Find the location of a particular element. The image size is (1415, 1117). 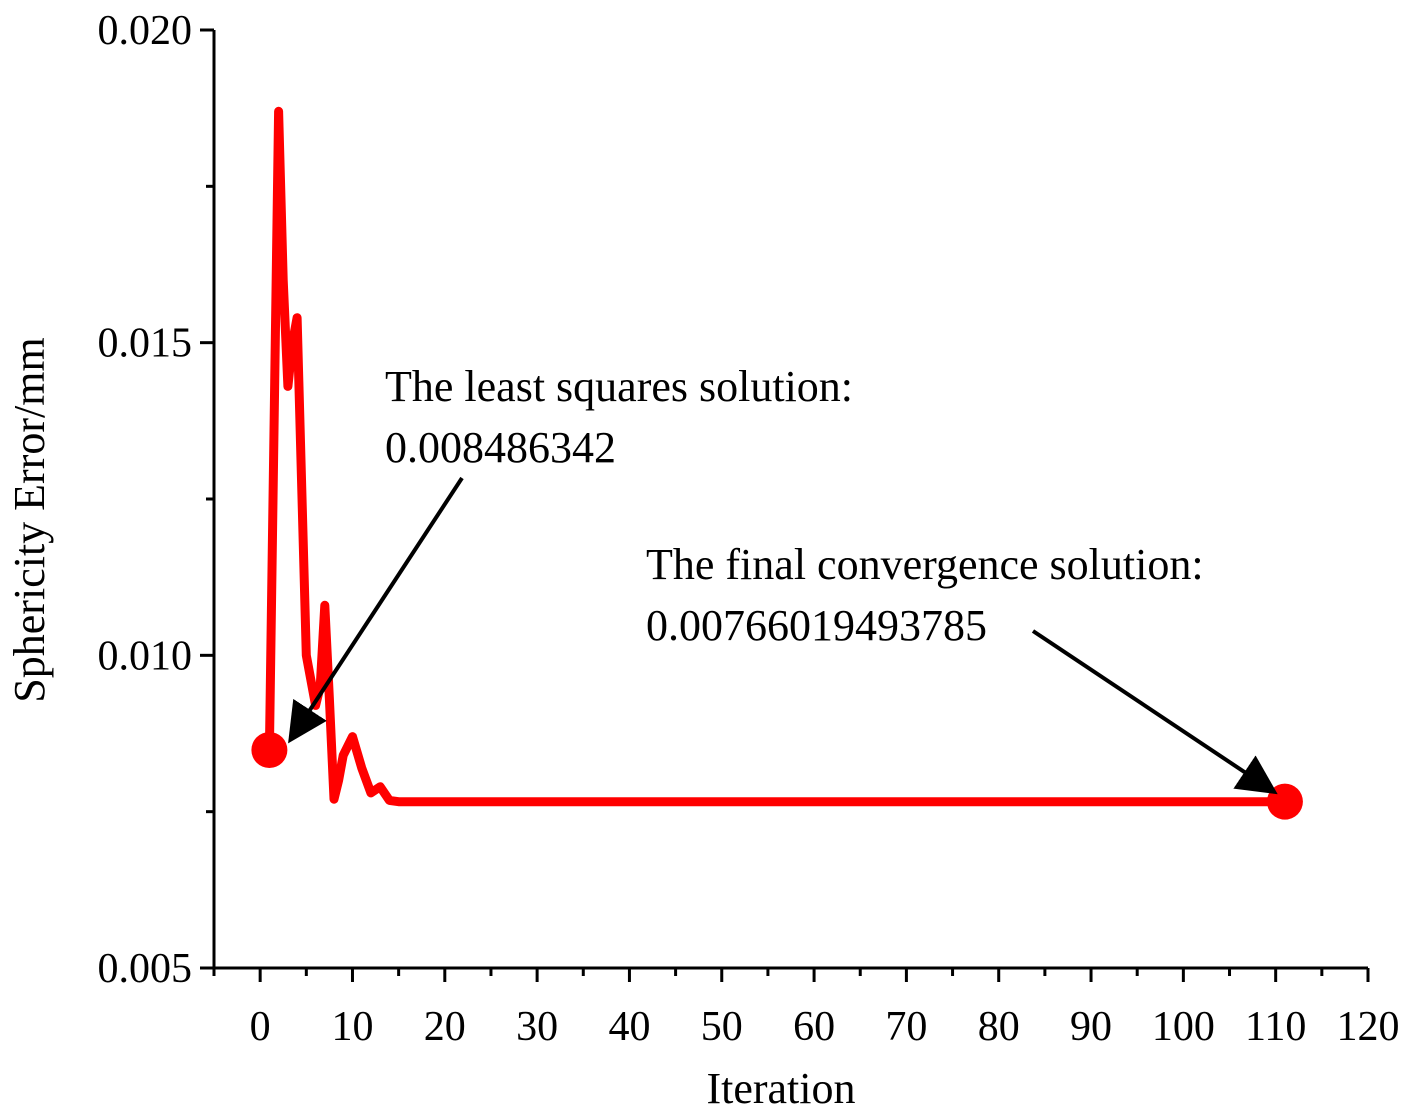

highlight-point-final-convergence is located at coordinates (1284, 801).